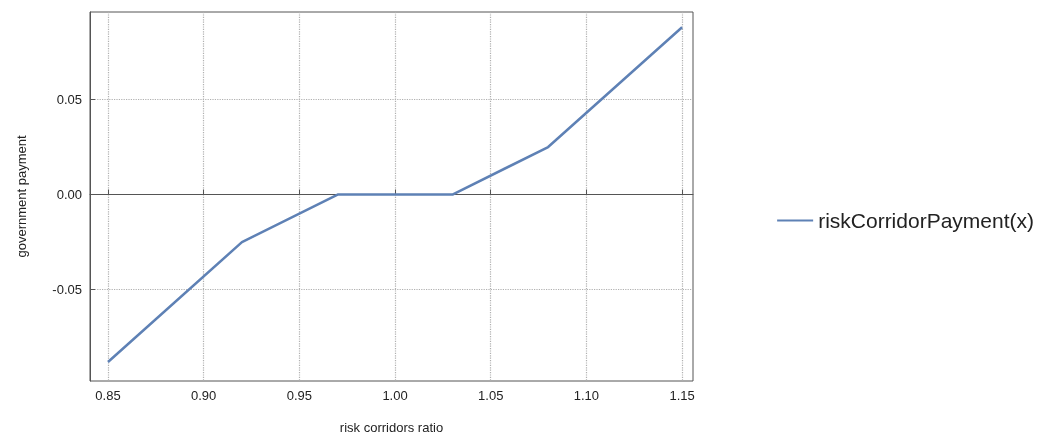 This screenshot has width=1039, height=441. What do you see at coordinates (299, 395) in the screenshot?
I see `x-tick-label: 0.95` at bounding box center [299, 395].